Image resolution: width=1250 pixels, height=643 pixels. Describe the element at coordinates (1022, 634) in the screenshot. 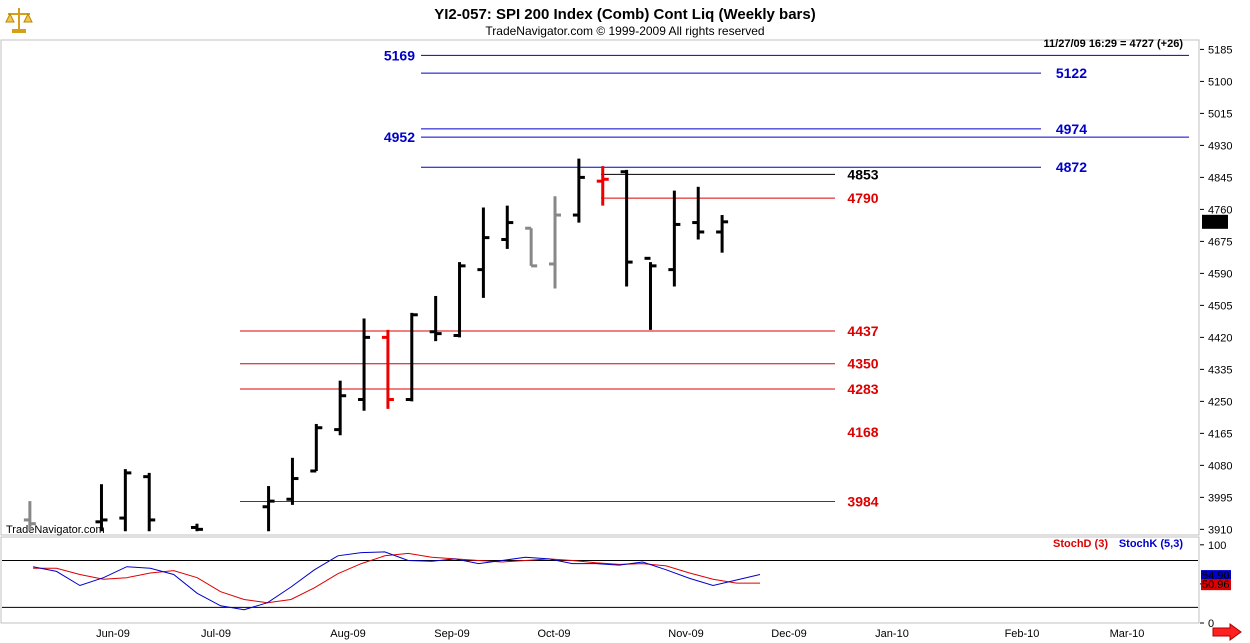

I see `month-label: Feb-10` at that location.